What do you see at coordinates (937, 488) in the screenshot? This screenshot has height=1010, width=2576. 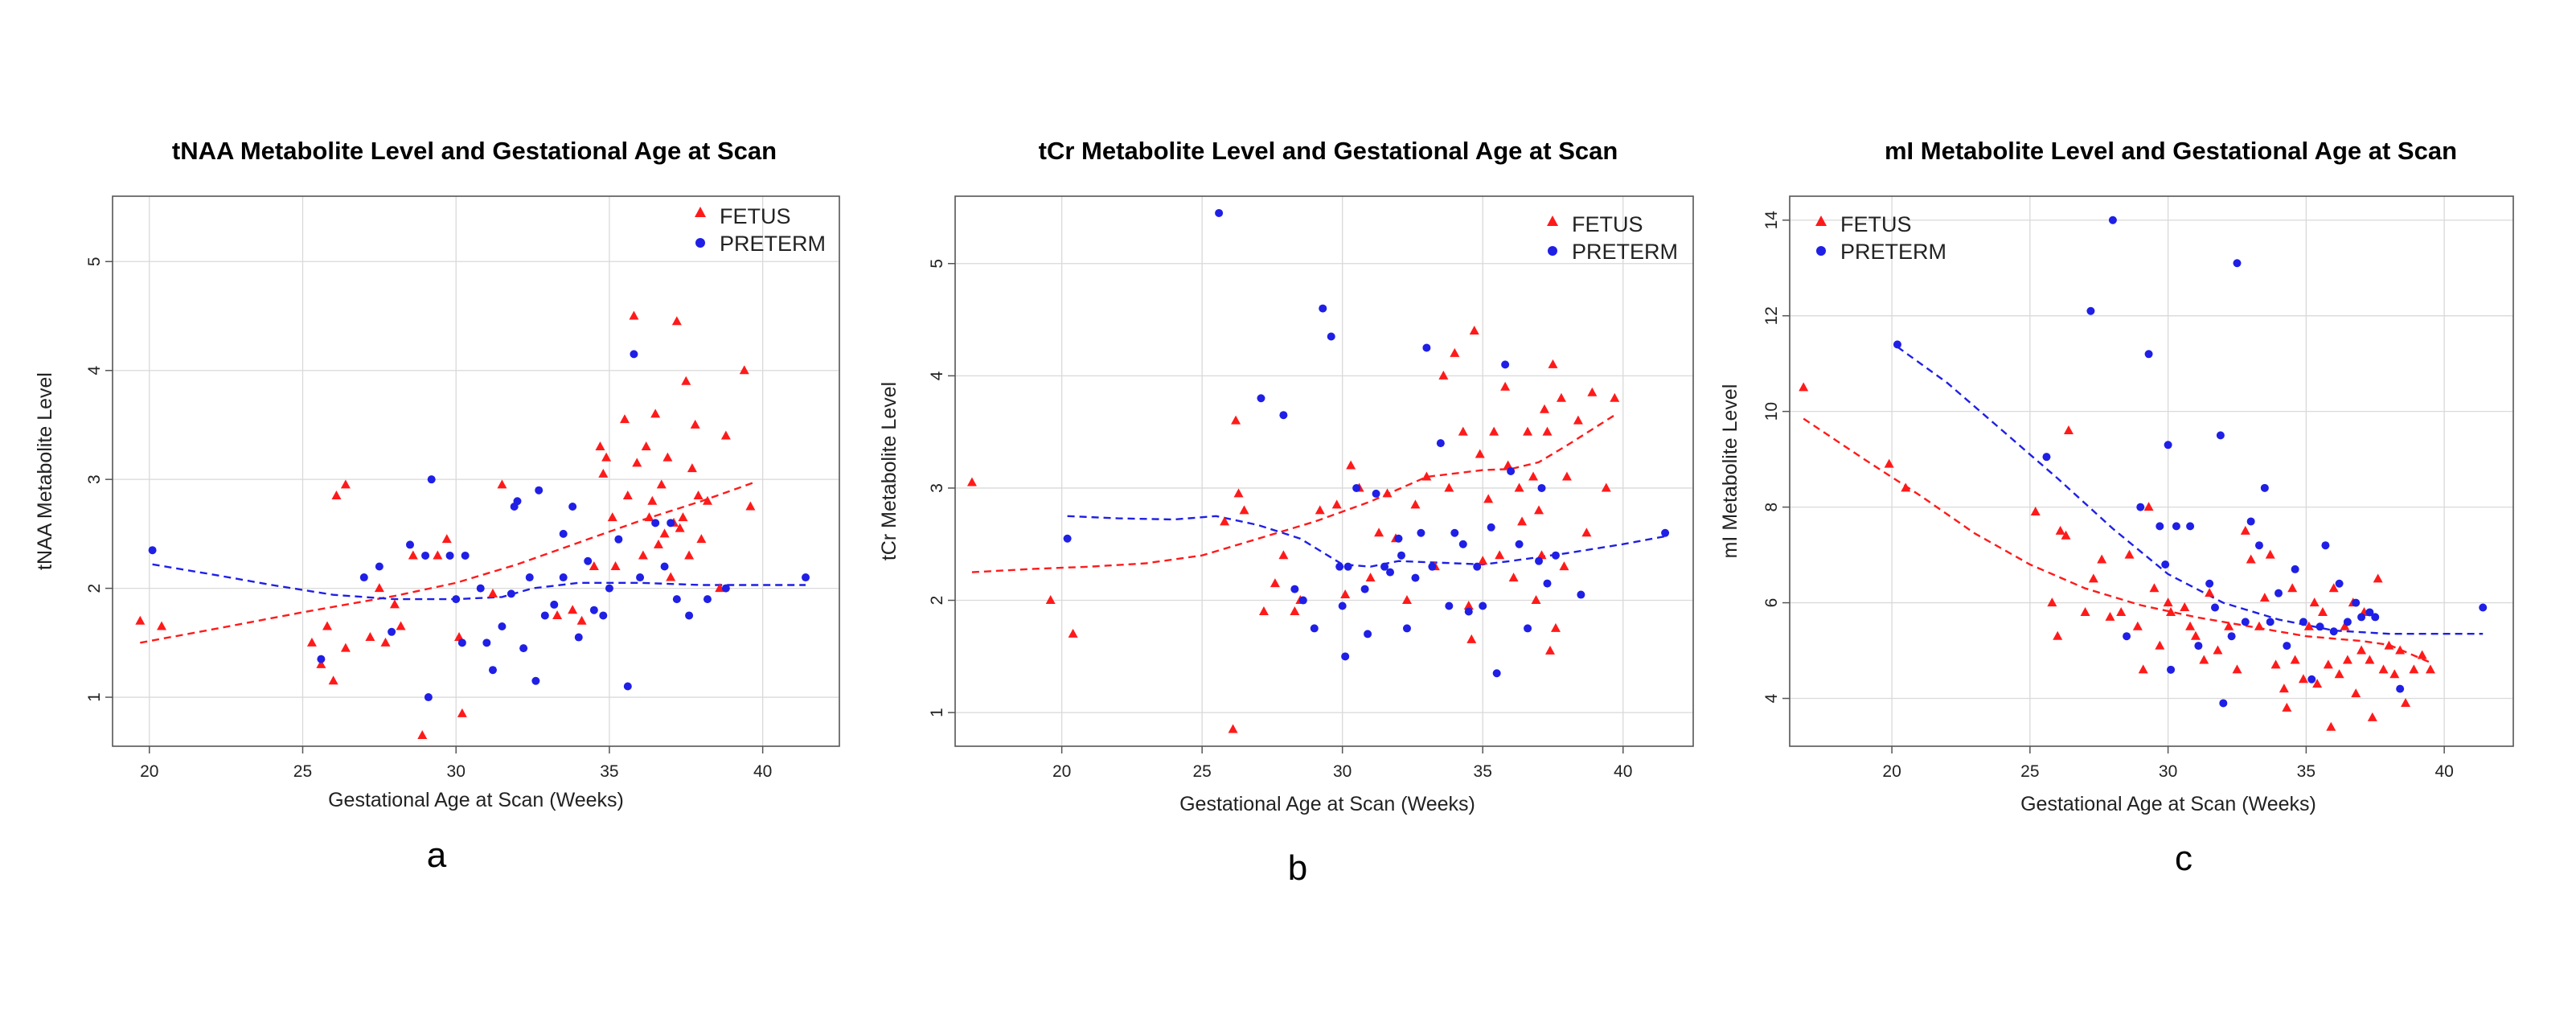 I see `y-tick-label: 3` at bounding box center [937, 488].